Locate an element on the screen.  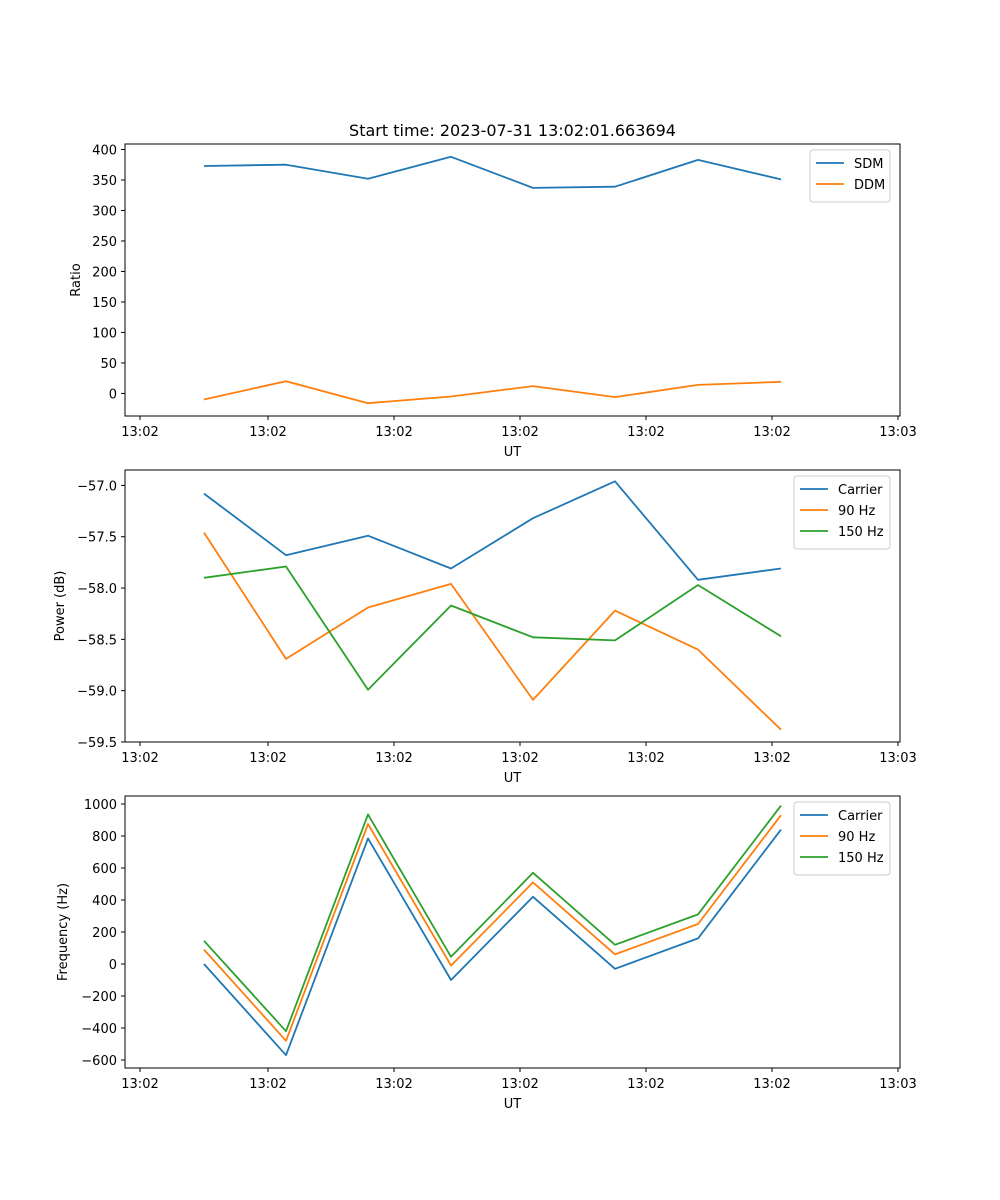
y-tick-label: 600 is located at coordinates (104, 869).